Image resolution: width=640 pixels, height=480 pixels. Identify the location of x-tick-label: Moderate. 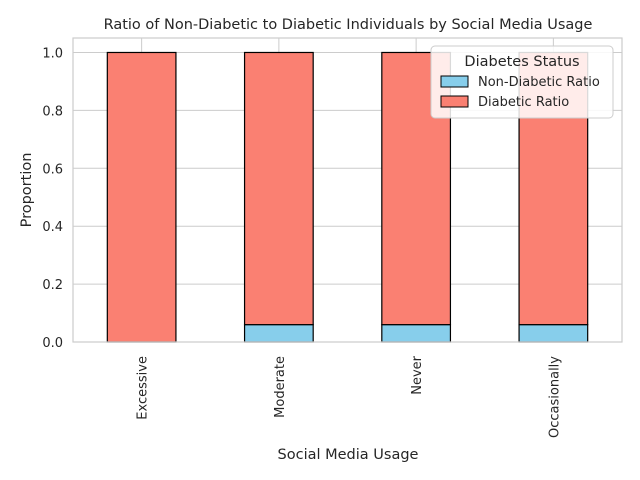
(280, 387).